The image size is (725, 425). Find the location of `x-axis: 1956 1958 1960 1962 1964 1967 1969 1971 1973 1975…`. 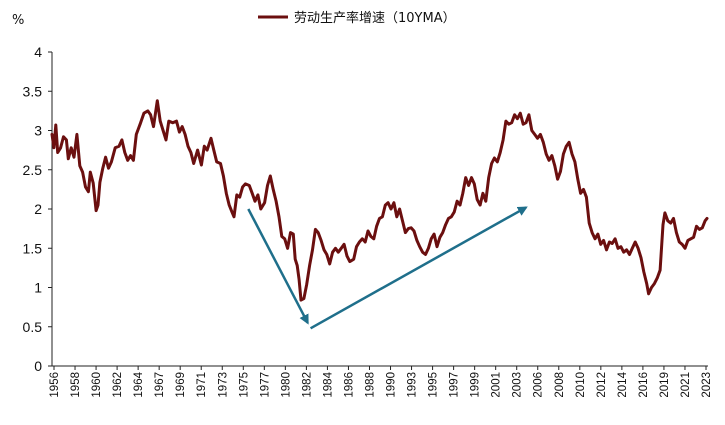

x-axis: 1956 1958 1960 1962 1964 1967 1969 1971 1973 1975… is located at coordinates (381, 381).